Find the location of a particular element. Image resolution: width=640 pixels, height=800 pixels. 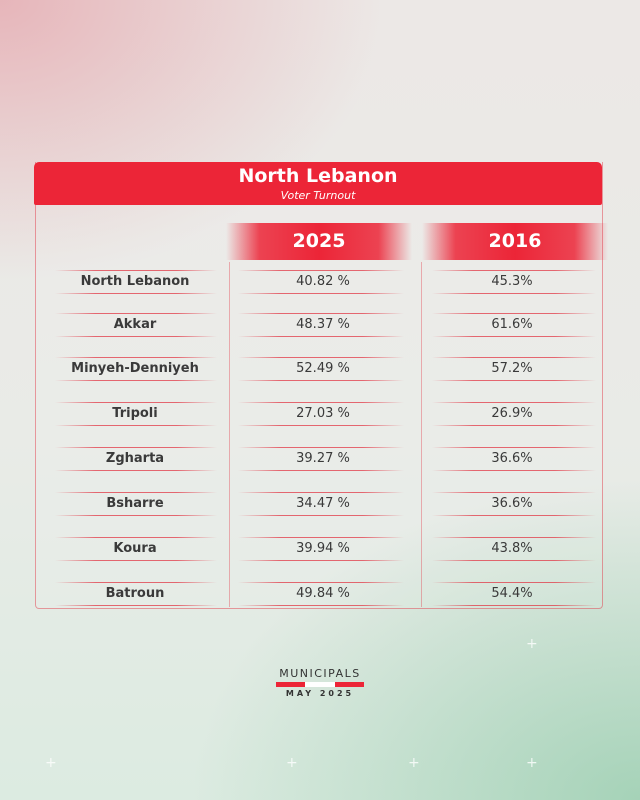

turnout-2025: 39.94 % is located at coordinates (323, 548).